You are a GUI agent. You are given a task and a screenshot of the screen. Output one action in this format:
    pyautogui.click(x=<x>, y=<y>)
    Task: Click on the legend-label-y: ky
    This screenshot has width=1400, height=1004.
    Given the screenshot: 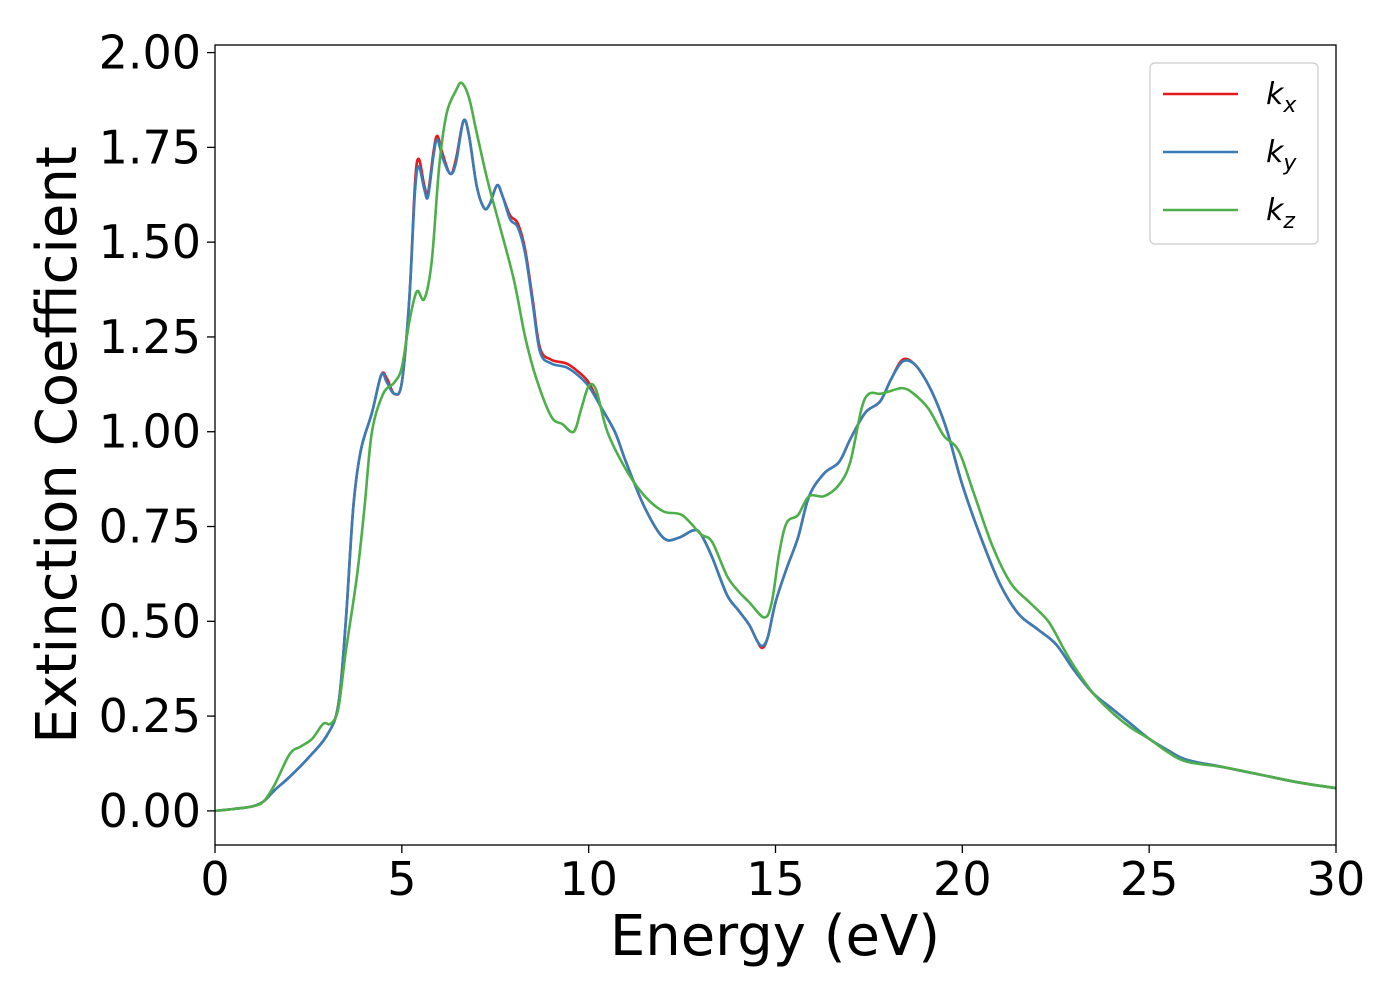 What is the action you would take?
    pyautogui.click(x=1281, y=155)
    